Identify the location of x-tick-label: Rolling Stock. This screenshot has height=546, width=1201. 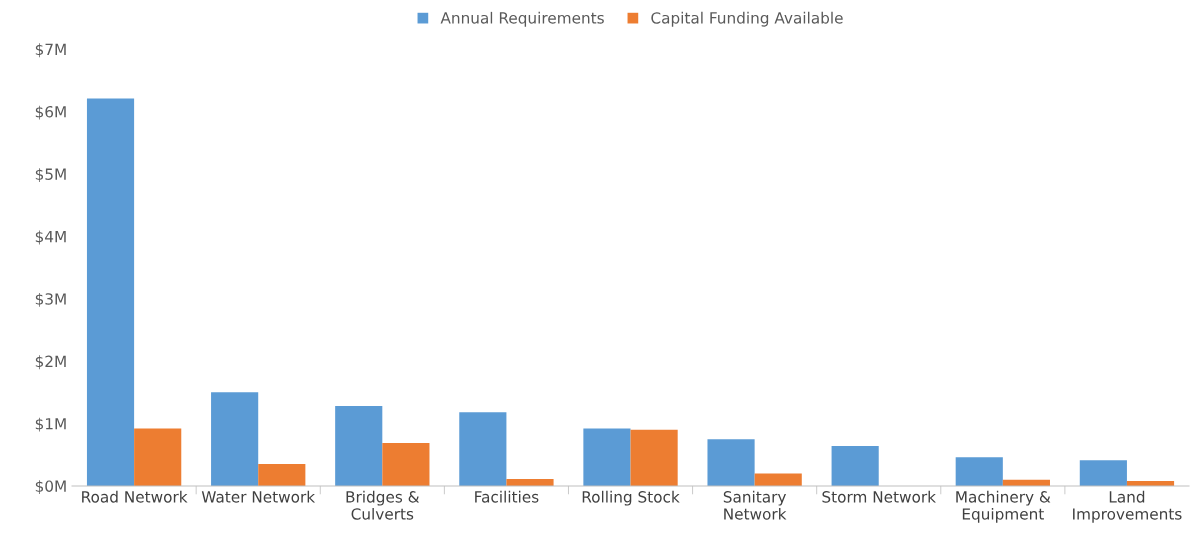
(631, 498).